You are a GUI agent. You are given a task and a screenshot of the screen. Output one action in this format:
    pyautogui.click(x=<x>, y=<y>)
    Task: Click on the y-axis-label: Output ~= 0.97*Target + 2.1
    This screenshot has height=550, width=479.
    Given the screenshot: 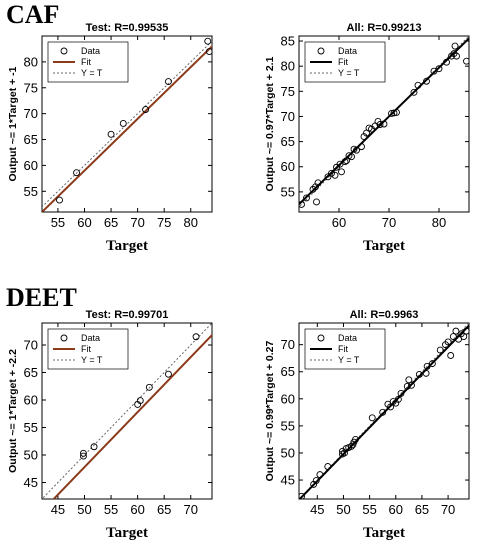 What is the action you would take?
    pyautogui.click(x=270, y=123)
    